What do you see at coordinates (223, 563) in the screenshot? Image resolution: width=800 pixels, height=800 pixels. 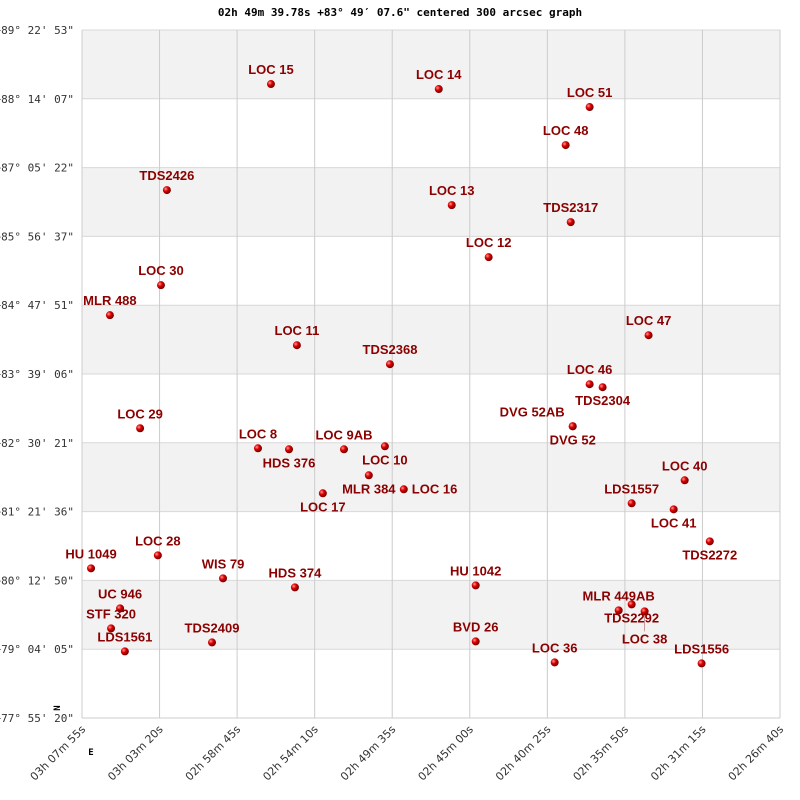 I see `star-label: WIS 79` at bounding box center [223, 563].